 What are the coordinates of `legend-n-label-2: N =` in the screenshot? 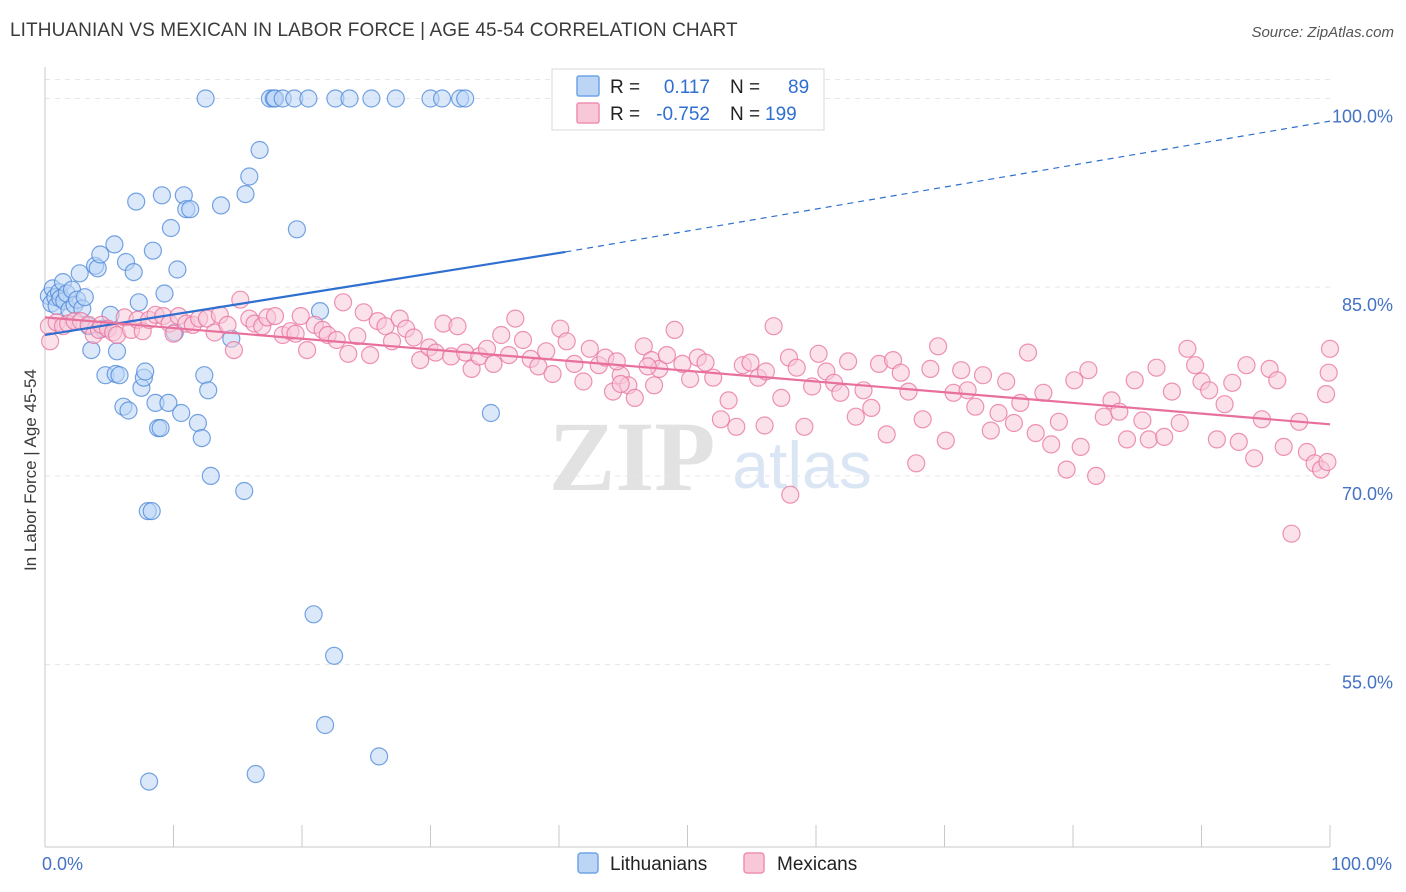 It's located at (745, 114).